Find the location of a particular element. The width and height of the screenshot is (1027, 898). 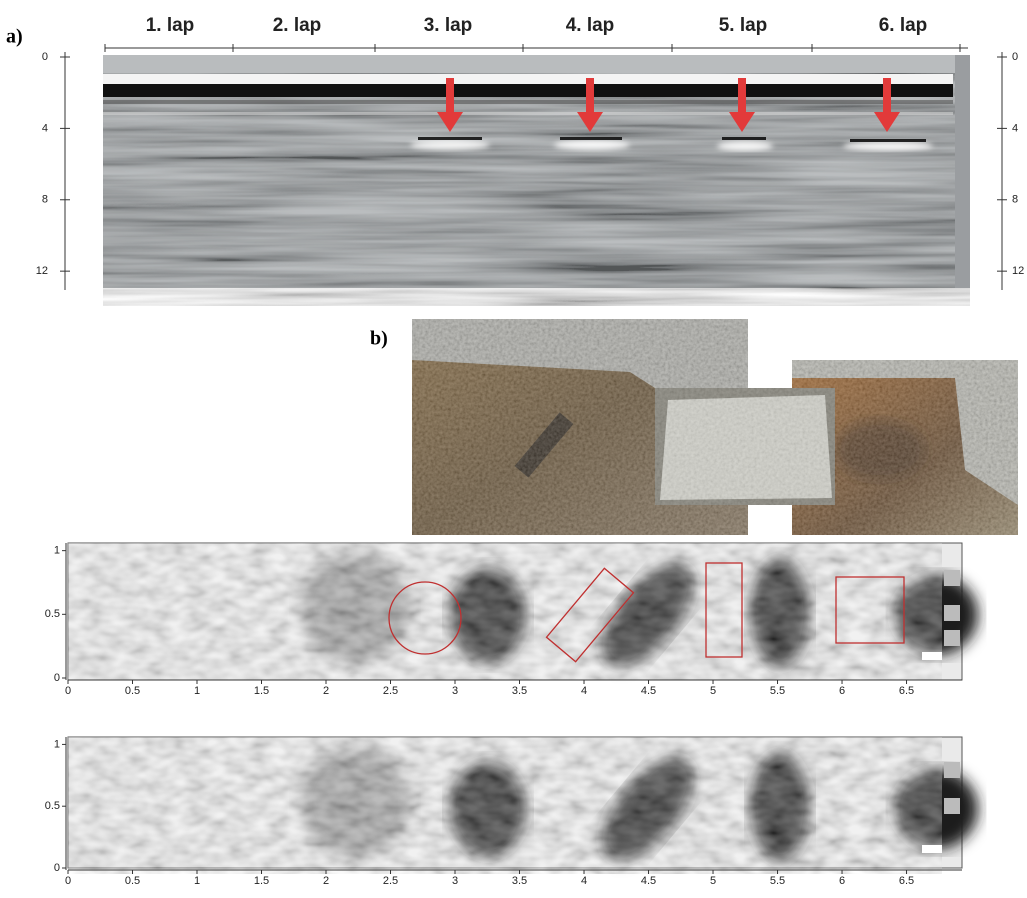

panel-label: a) is located at coordinates (14, 37).